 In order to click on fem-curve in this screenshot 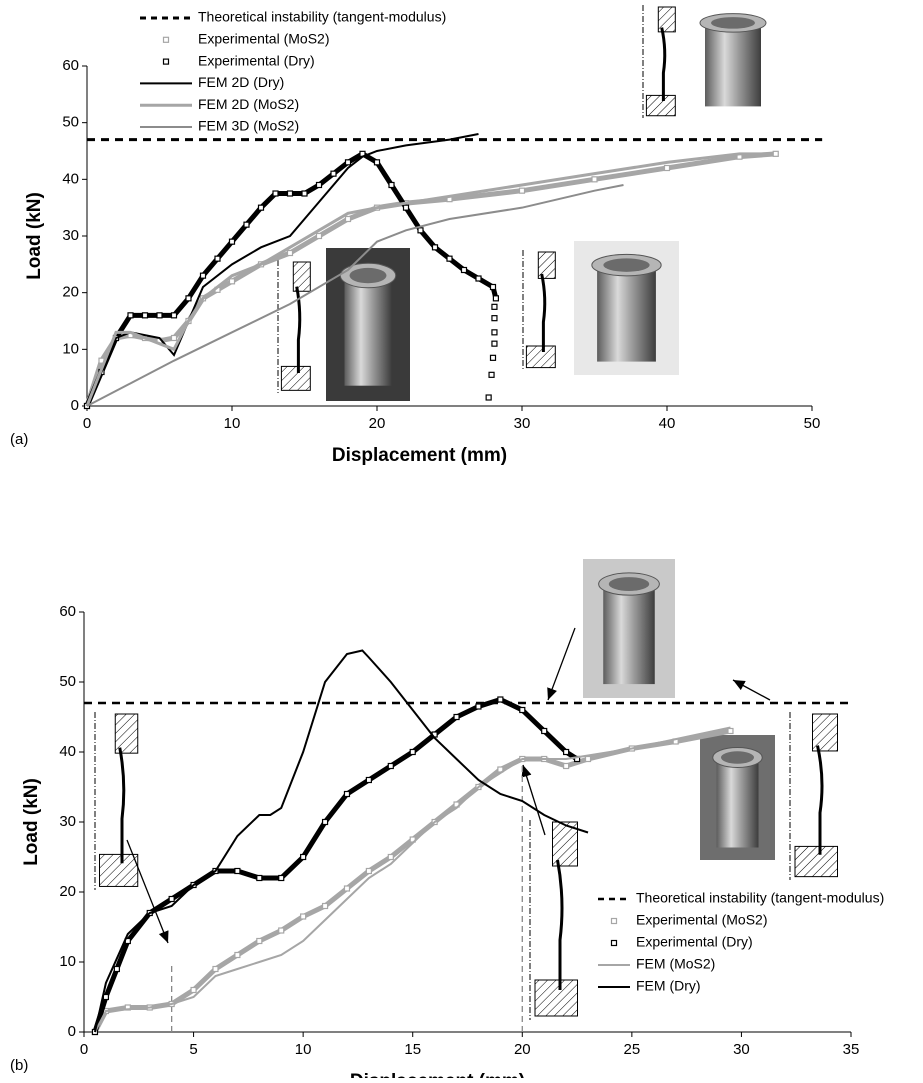, I will do `click(355, 295)`.